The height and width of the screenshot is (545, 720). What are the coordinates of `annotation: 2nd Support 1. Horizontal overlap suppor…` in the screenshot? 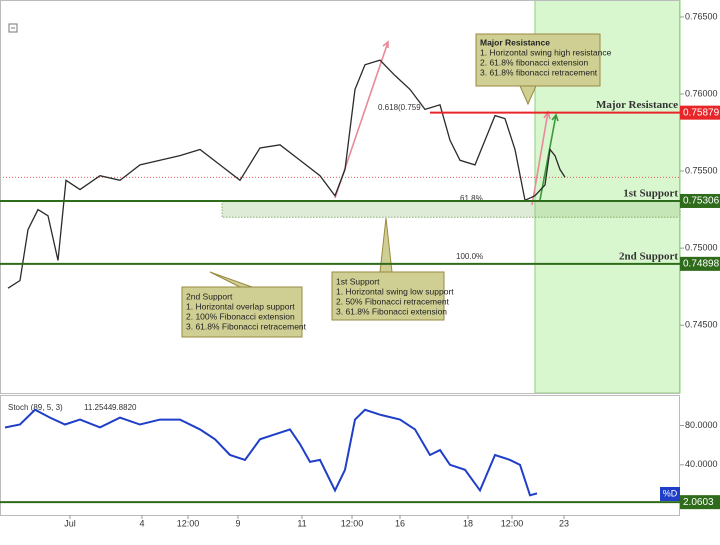 It's located at (244, 312).